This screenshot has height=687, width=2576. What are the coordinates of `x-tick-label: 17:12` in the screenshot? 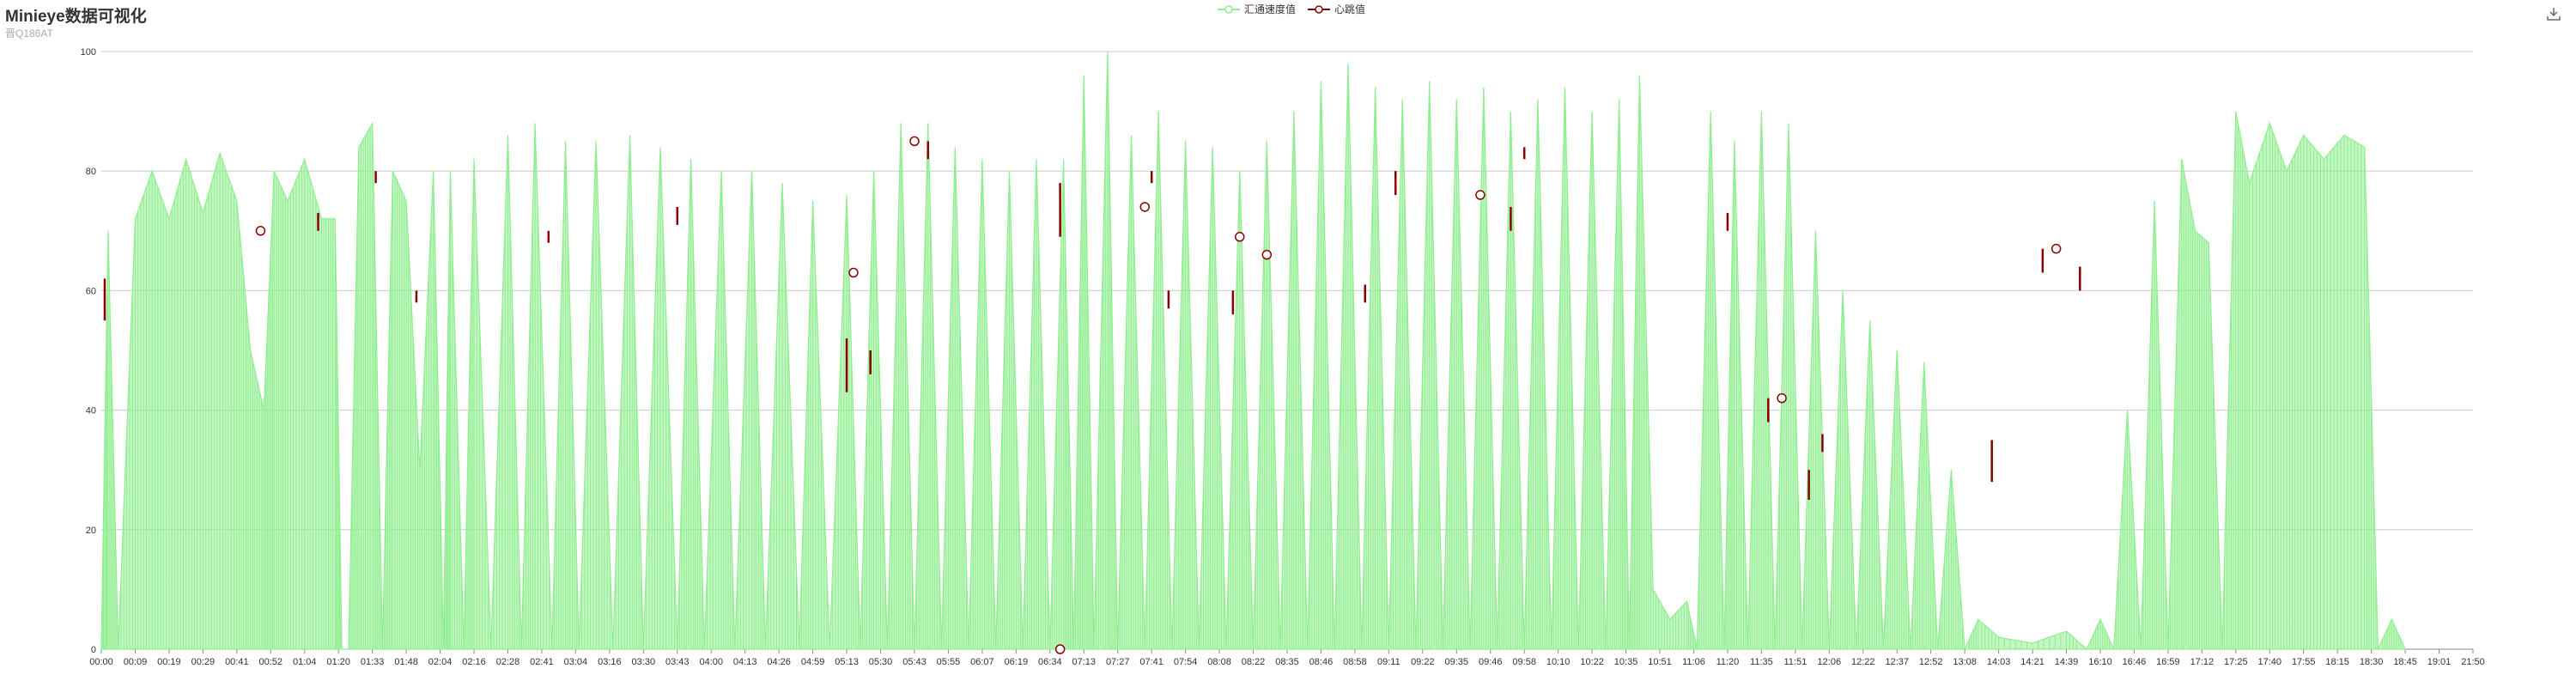 It's located at (2202, 662).